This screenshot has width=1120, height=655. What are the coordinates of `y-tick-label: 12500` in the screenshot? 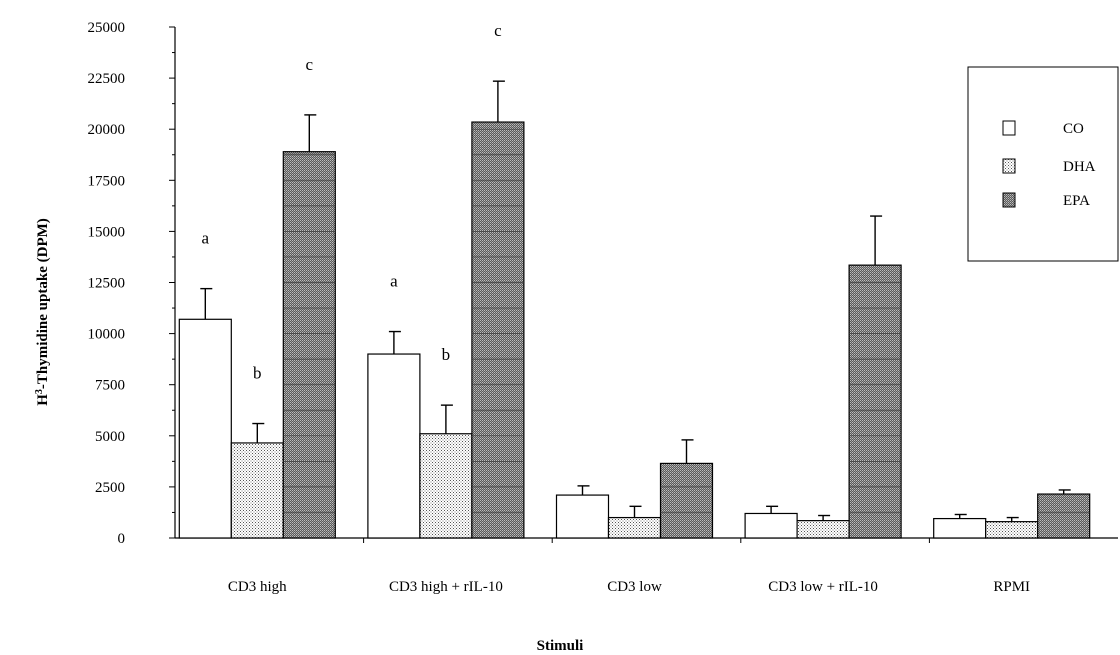 It's located at (107, 284).